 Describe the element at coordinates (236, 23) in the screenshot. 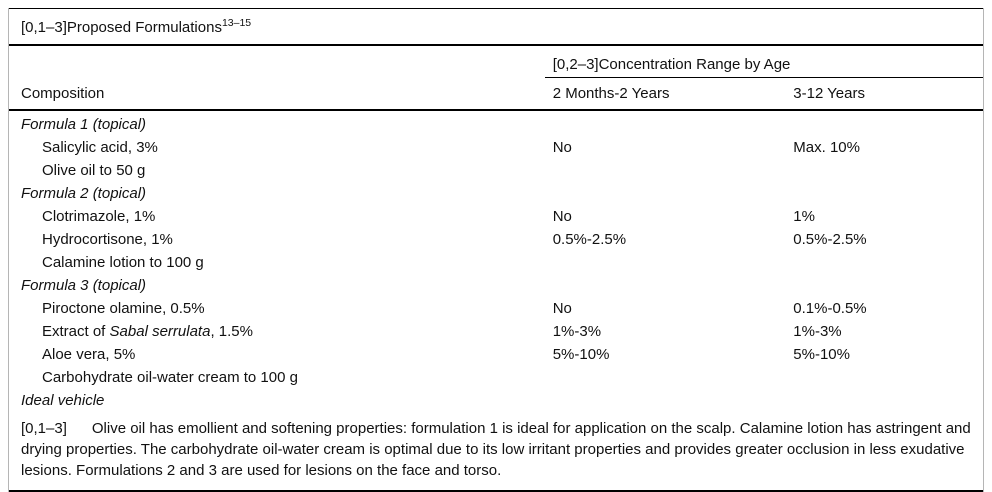

I see `title-reference-superscript: 13–15` at that location.